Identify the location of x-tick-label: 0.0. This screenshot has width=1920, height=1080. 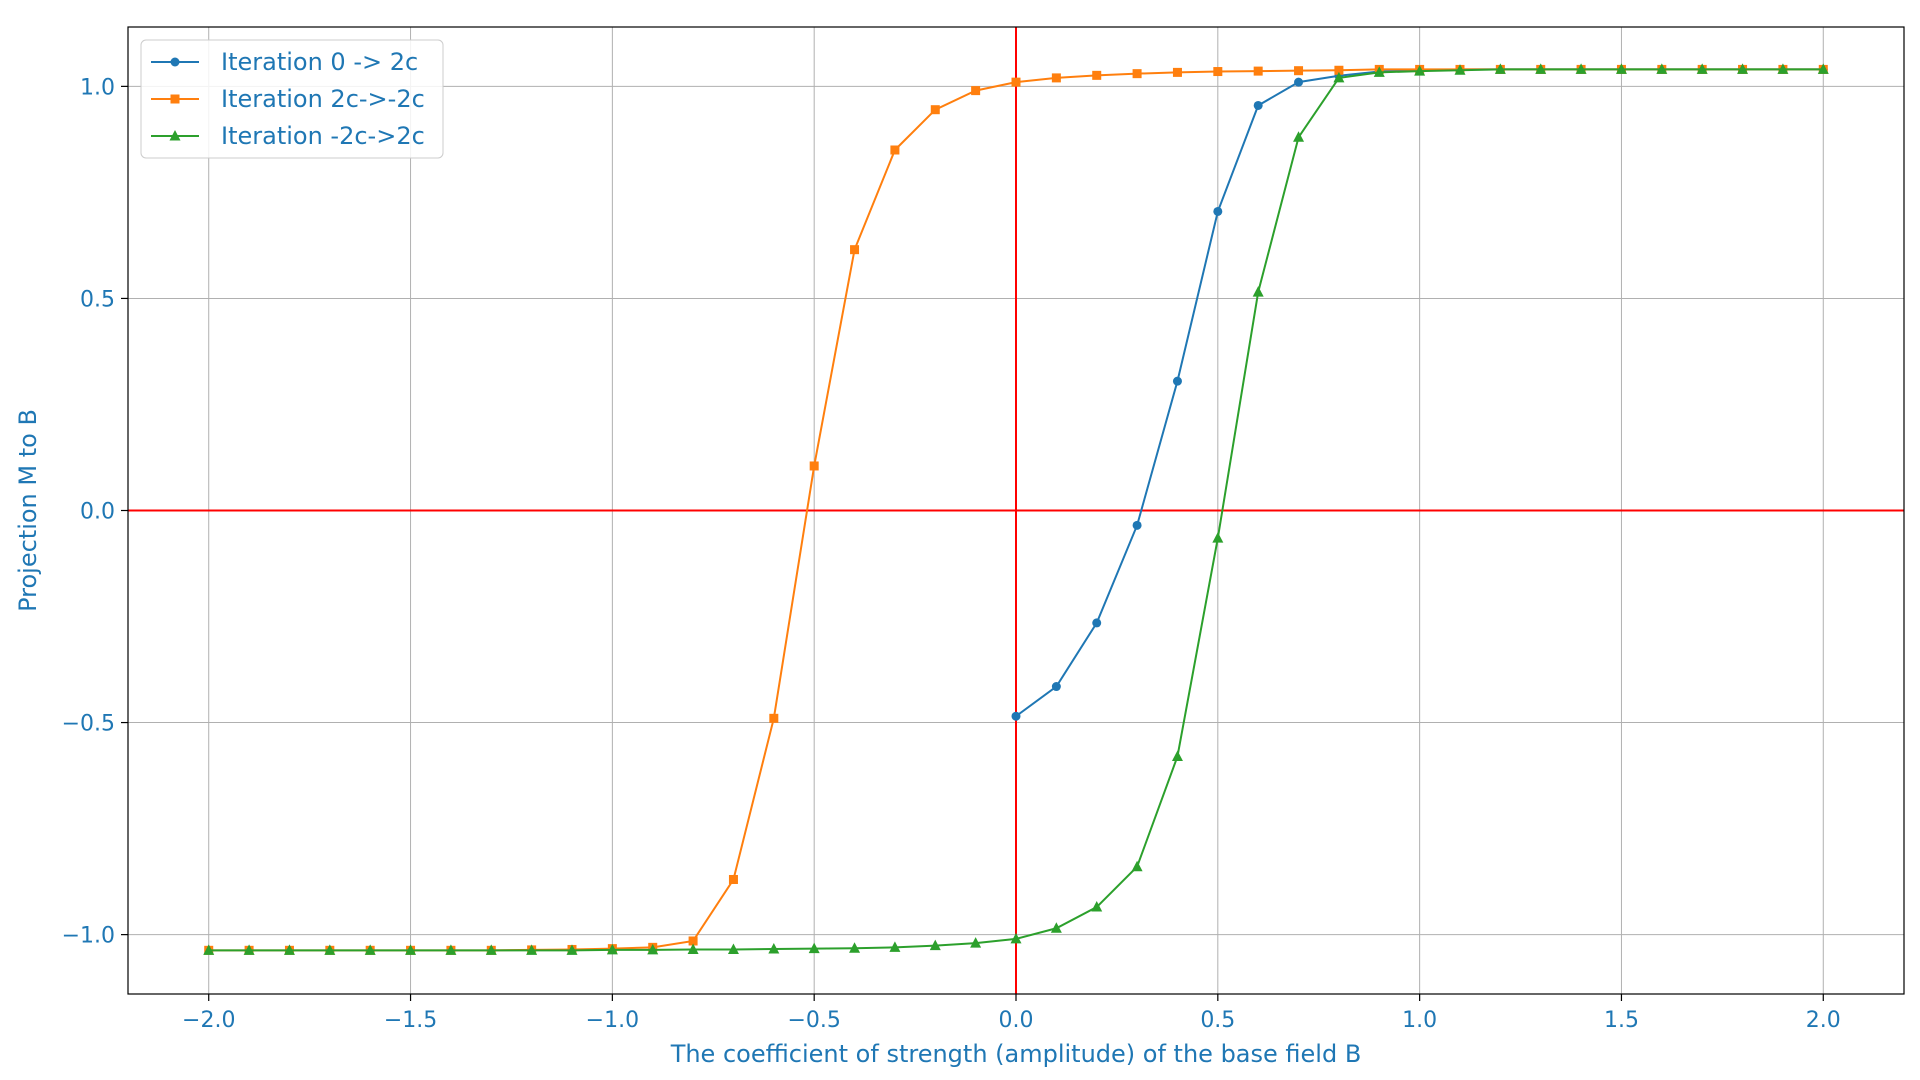
(1016, 1020).